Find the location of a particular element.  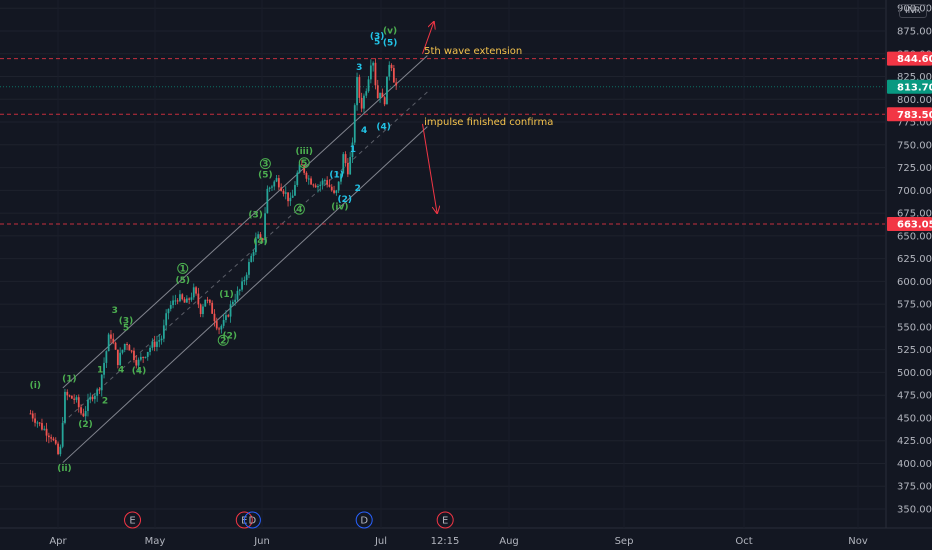

annotation-text: impulse finished confirma is located at coordinates (488, 122).